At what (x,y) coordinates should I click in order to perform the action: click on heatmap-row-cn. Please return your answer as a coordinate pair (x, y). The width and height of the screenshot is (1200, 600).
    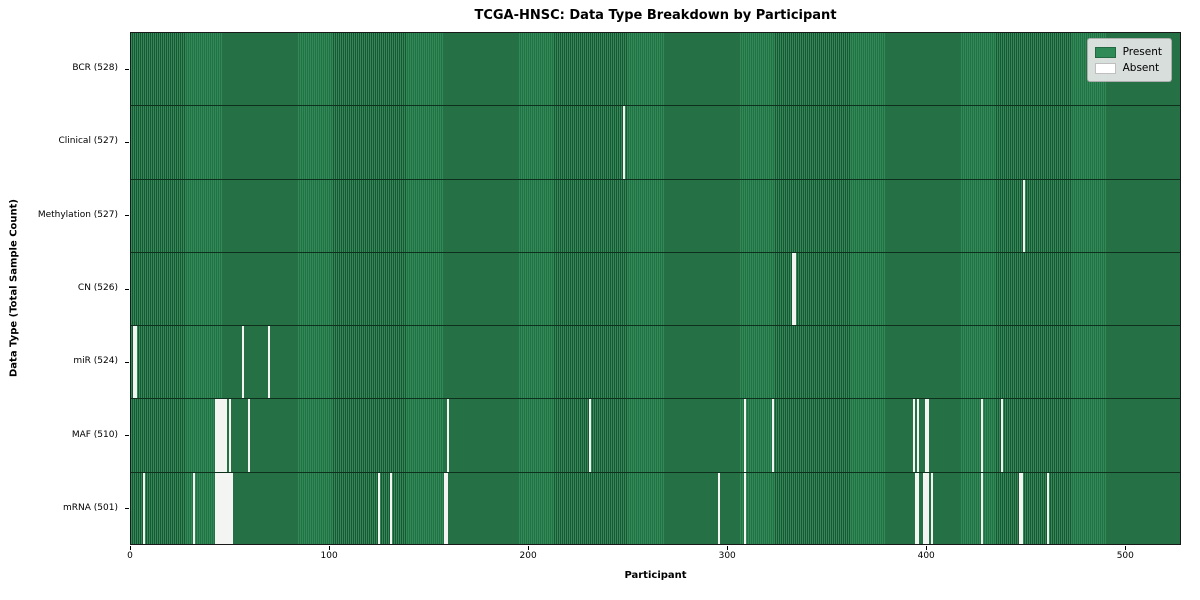
    Looking at the image, I should click on (655, 289).